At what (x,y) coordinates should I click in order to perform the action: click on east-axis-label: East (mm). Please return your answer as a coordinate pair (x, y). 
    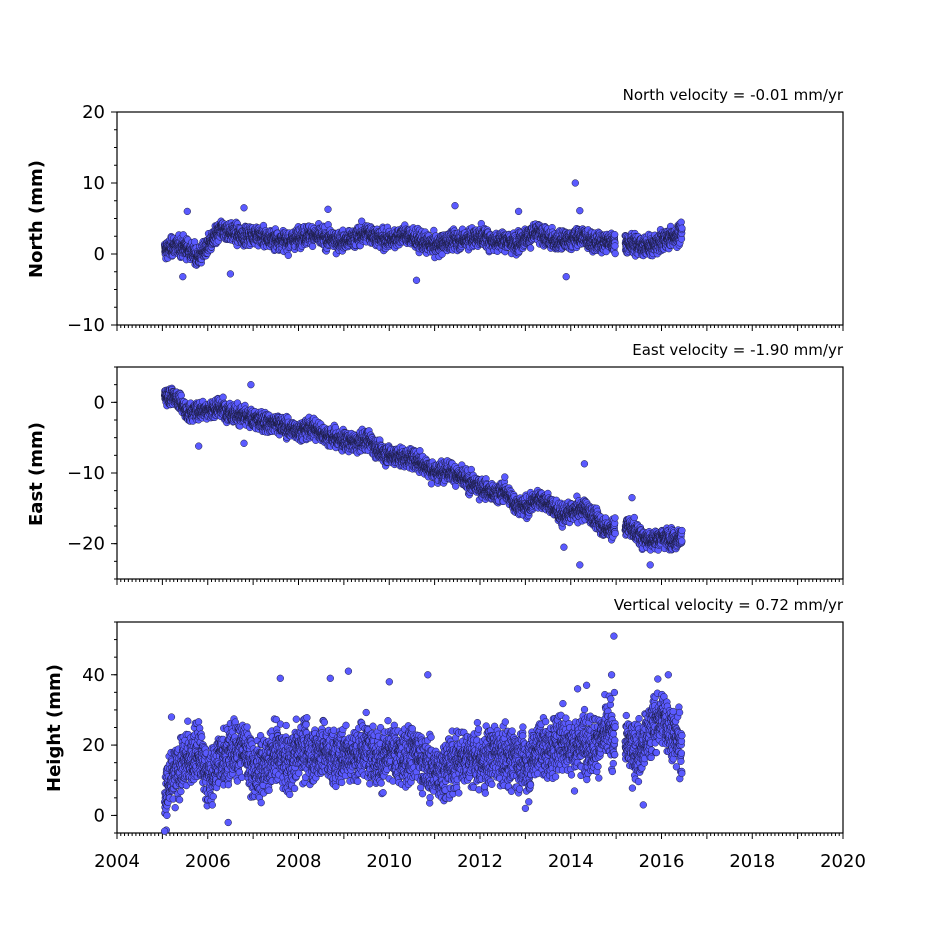
    Looking at the image, I should click on (36, 474).